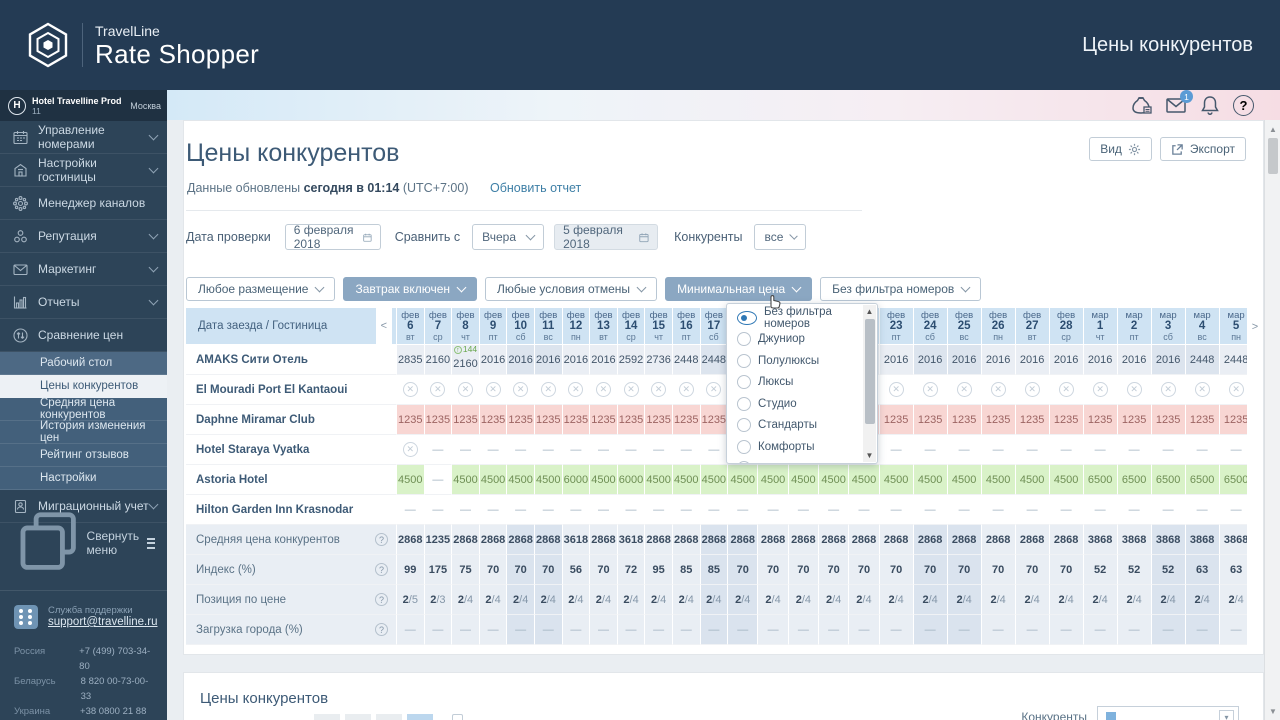  I want to click on compare-with-select: Вчера, so click(508, 237).